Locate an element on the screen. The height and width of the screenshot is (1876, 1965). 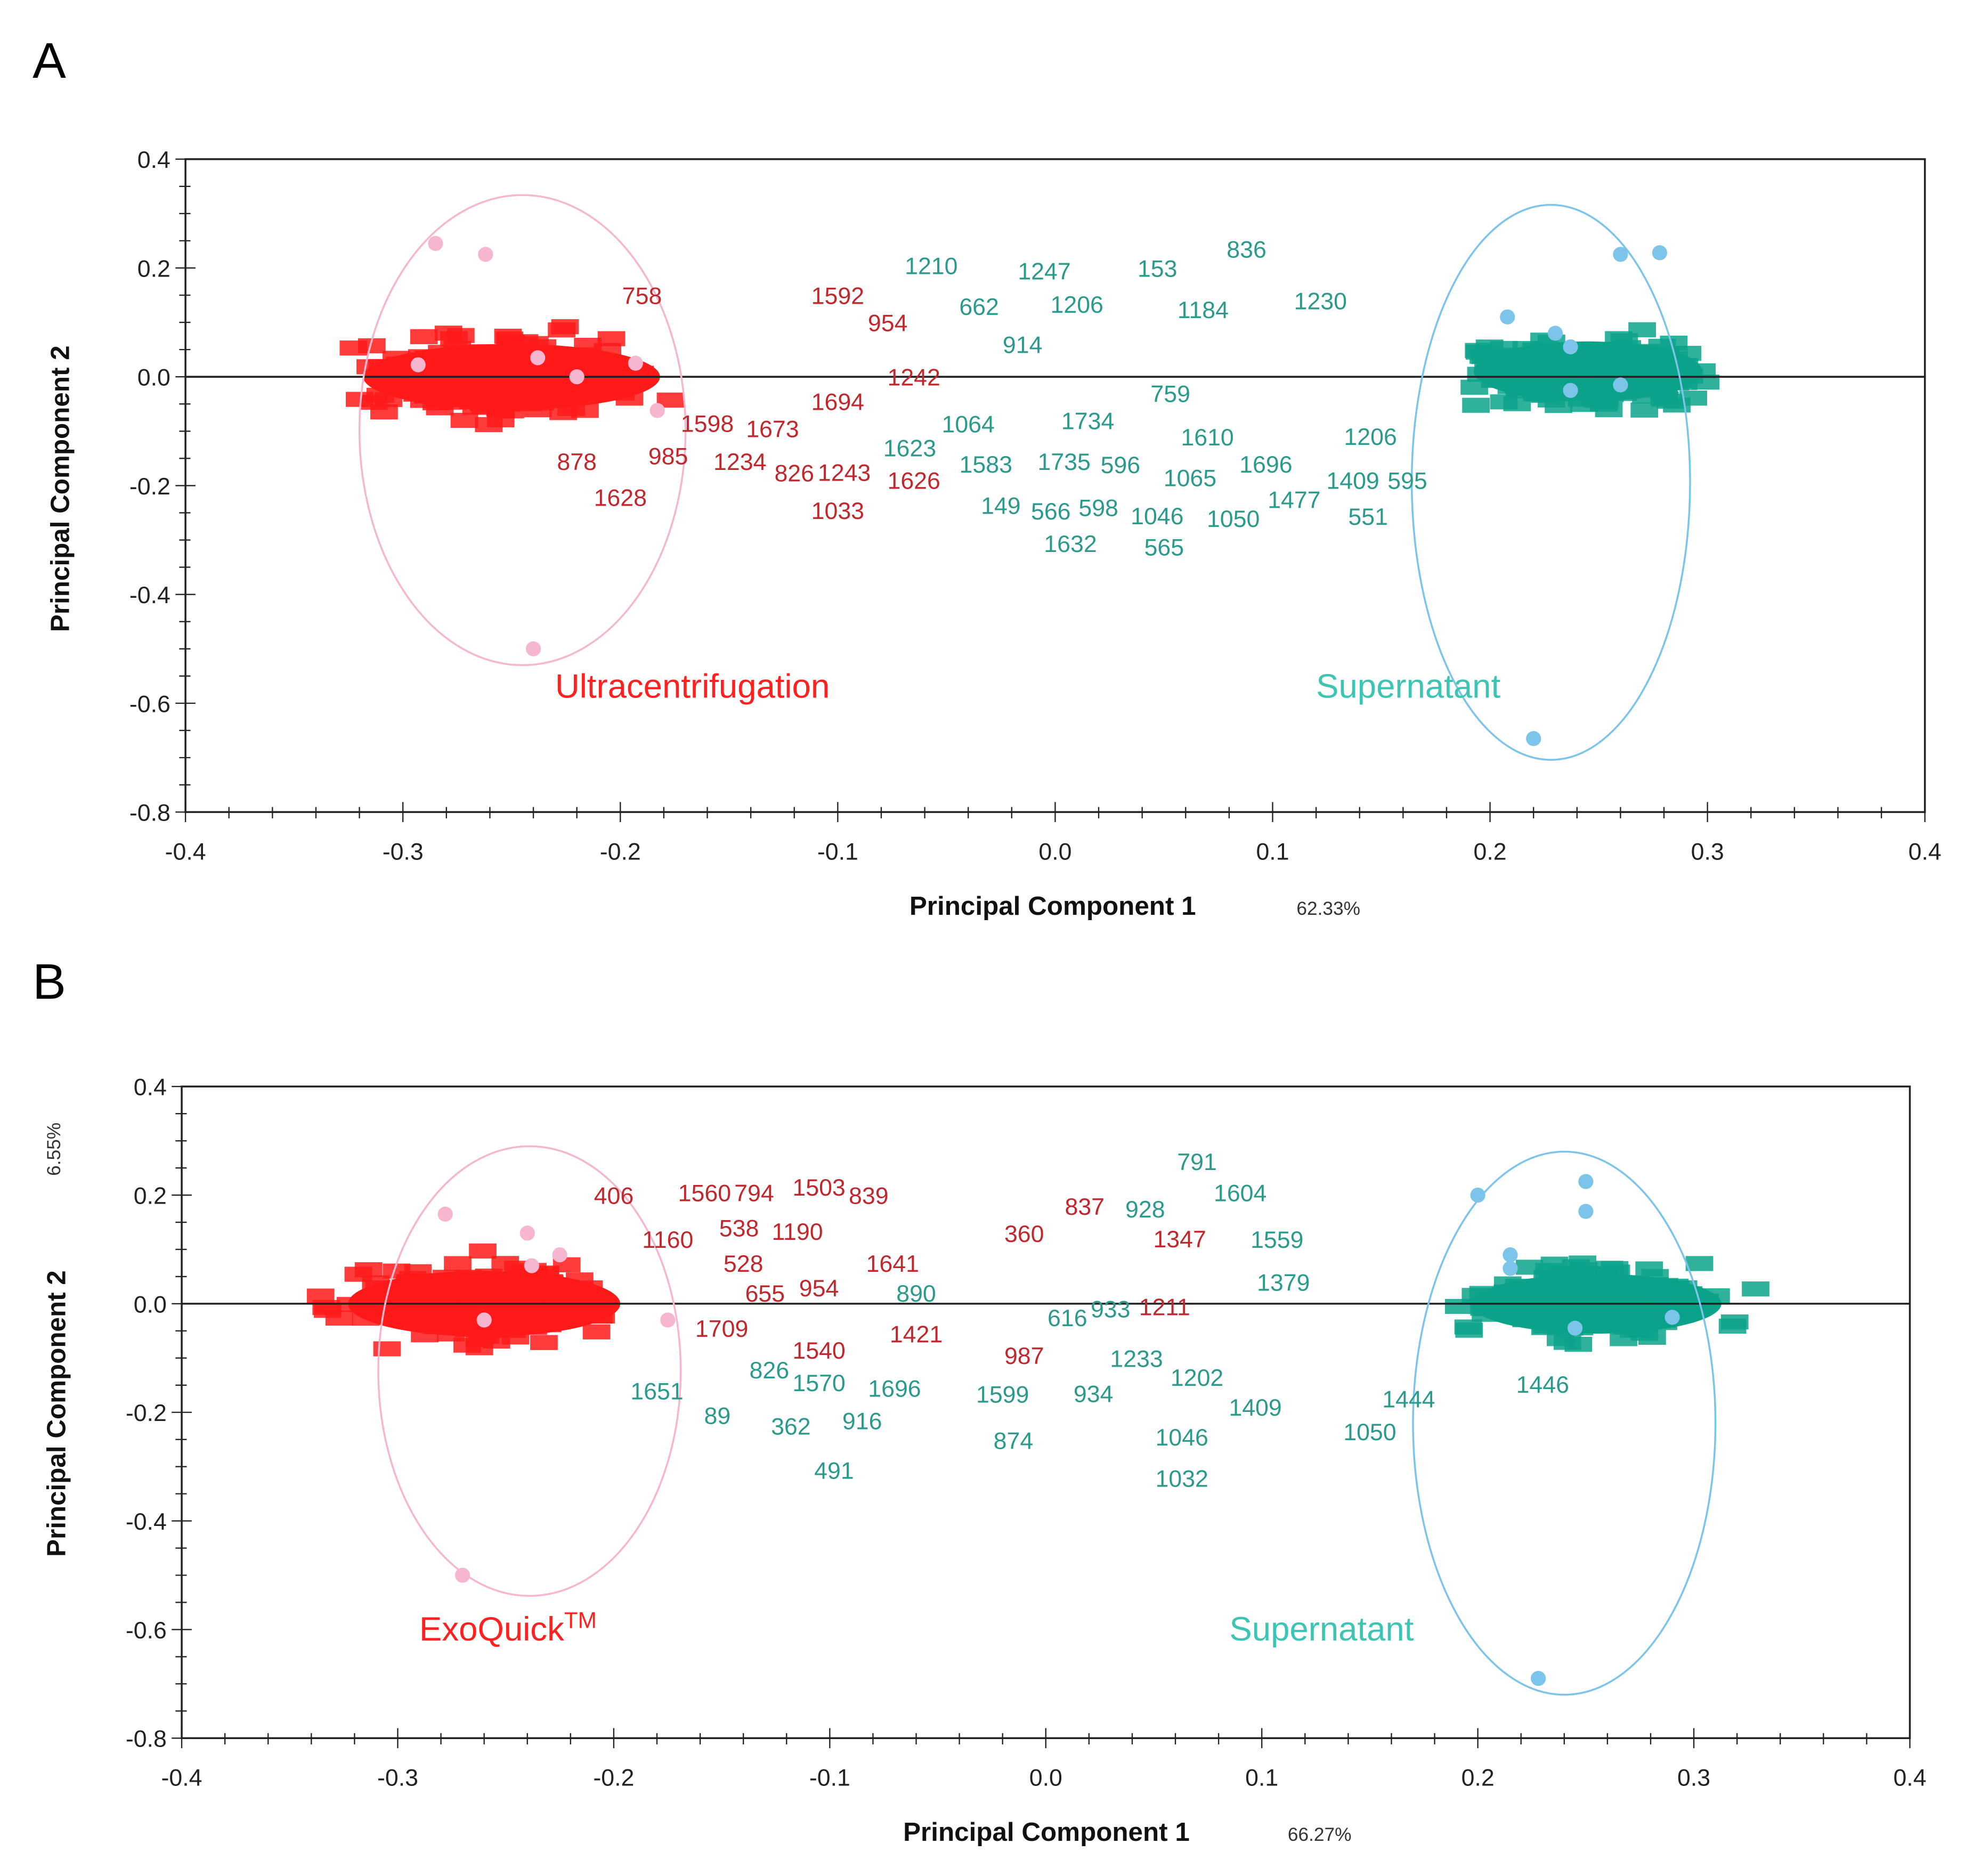
panel-letter-a: A is located at coordinates (49, 60).